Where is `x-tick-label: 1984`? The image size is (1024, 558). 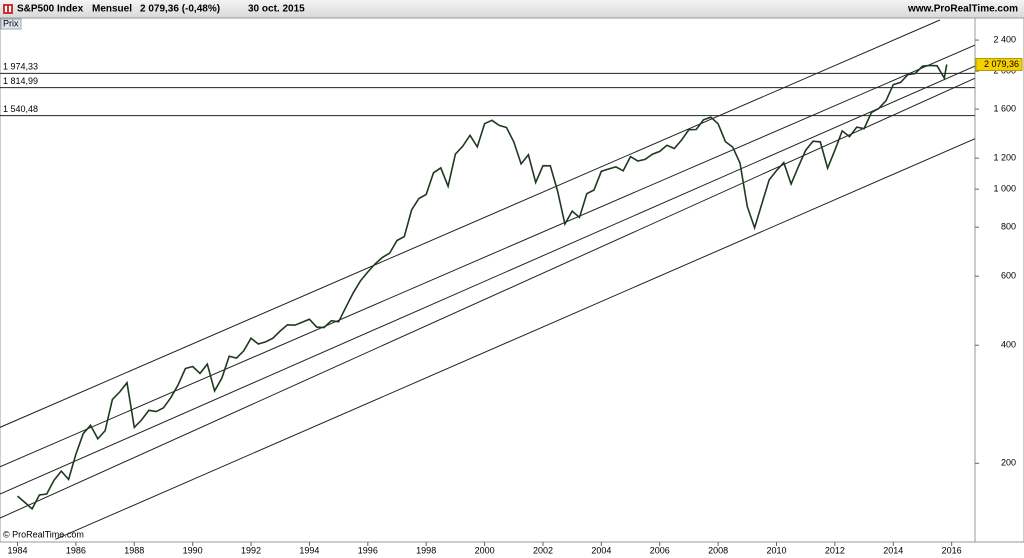
x-tick-label: 1984 is located at coordinates (17, 550).